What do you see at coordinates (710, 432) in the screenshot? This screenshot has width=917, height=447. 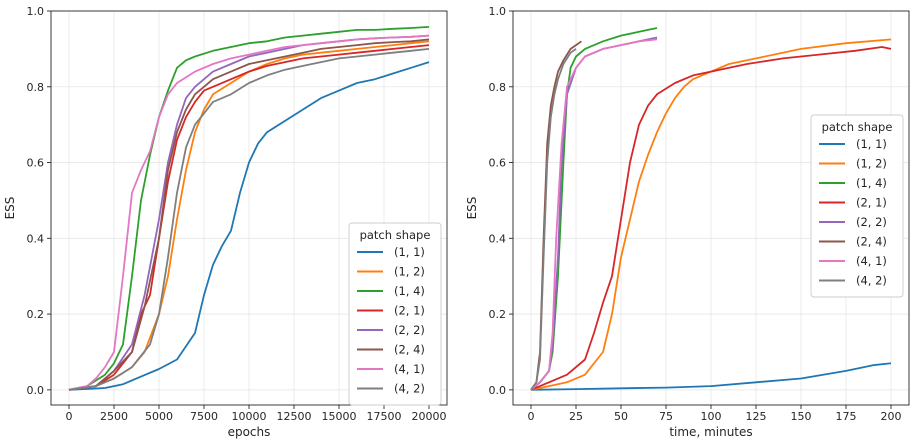 I see `x-axis-label: time, minutes` at bounding box center [710, 432].